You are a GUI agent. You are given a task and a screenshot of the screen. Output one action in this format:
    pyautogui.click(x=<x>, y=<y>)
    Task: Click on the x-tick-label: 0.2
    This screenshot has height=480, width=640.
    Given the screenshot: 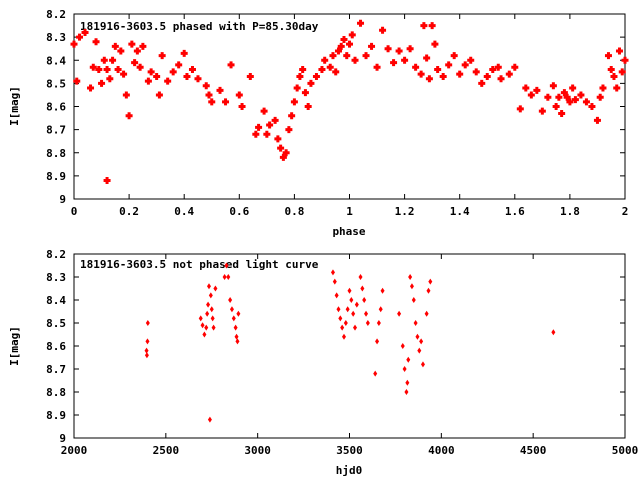 What is the action you would take?
    pyautogui.click(x=129, y=211)
    